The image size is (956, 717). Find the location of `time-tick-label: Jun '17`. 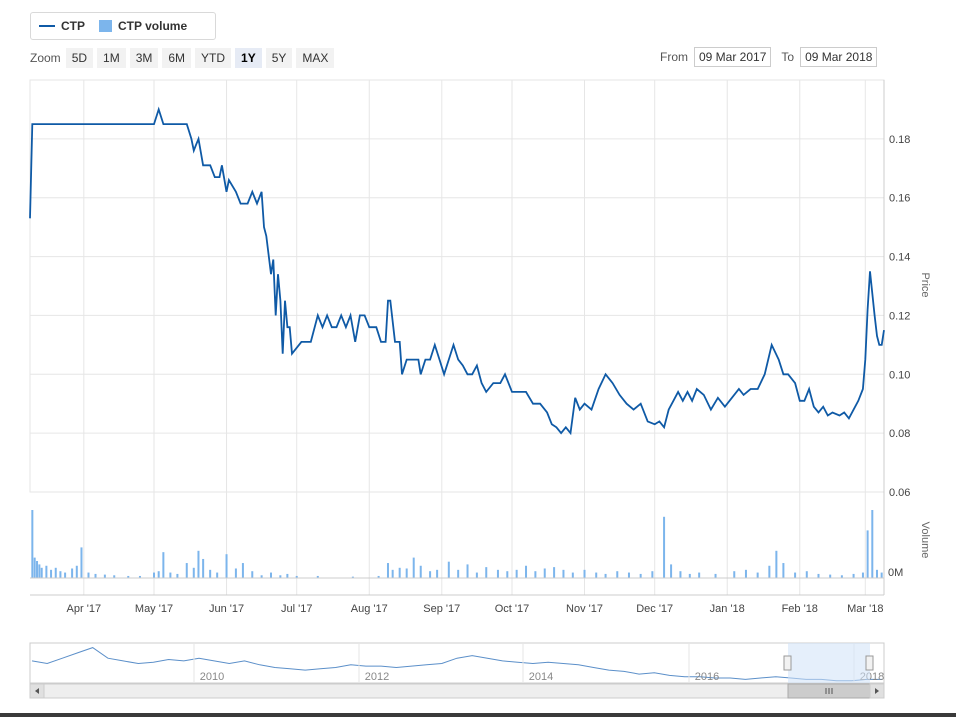

time-tick-label: Jun '17 is located at coordinates (226, 609).